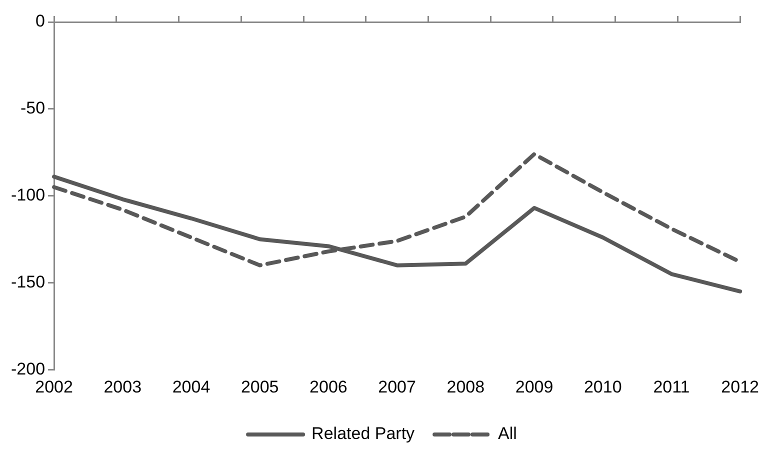 Image resolution: width=775 pixels, height=461 pixels. What do you see at coordinates (507, 434) in the screenshot?
I see `legend-label: All` at bounding box center [507, 434].